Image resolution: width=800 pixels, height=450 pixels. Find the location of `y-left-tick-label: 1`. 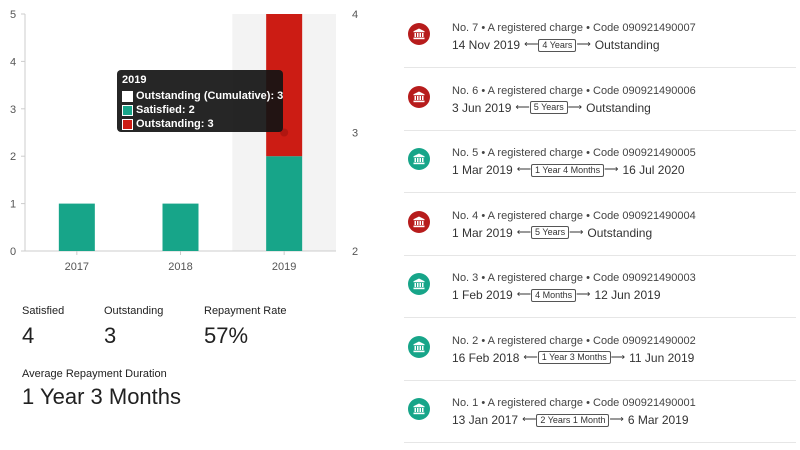

y-left-tick-label: 1 is located at coordinates (13, 205).